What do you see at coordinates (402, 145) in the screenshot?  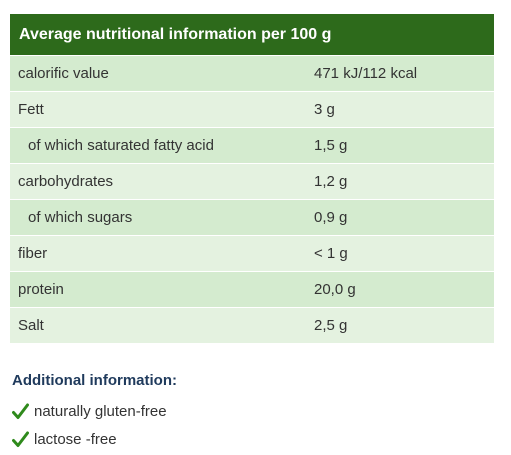 I see `nutrient-value: 1,5 g` at bounding box center [402, 145].